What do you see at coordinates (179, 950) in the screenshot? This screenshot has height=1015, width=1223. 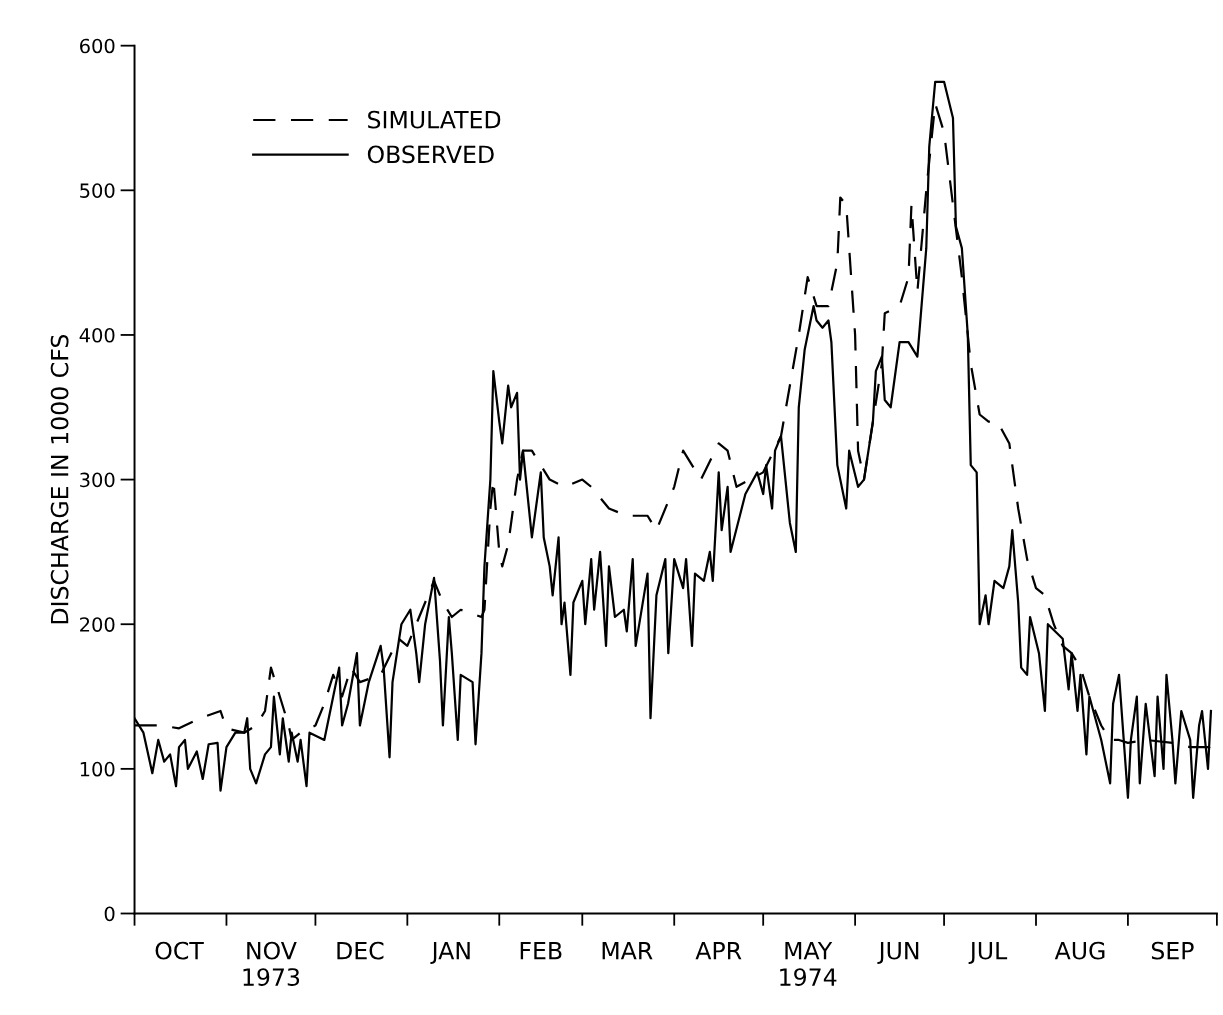 I see `x-tick-label: OCT` at bounding box center [179, 950].